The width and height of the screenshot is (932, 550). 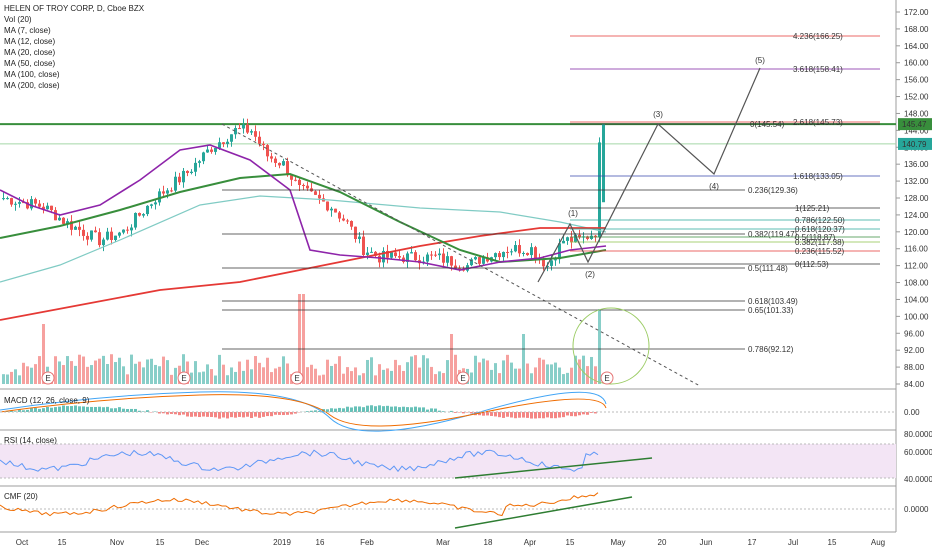 I want to click on indicator-ma50: MA (50, close), so click(x=30, y=63).